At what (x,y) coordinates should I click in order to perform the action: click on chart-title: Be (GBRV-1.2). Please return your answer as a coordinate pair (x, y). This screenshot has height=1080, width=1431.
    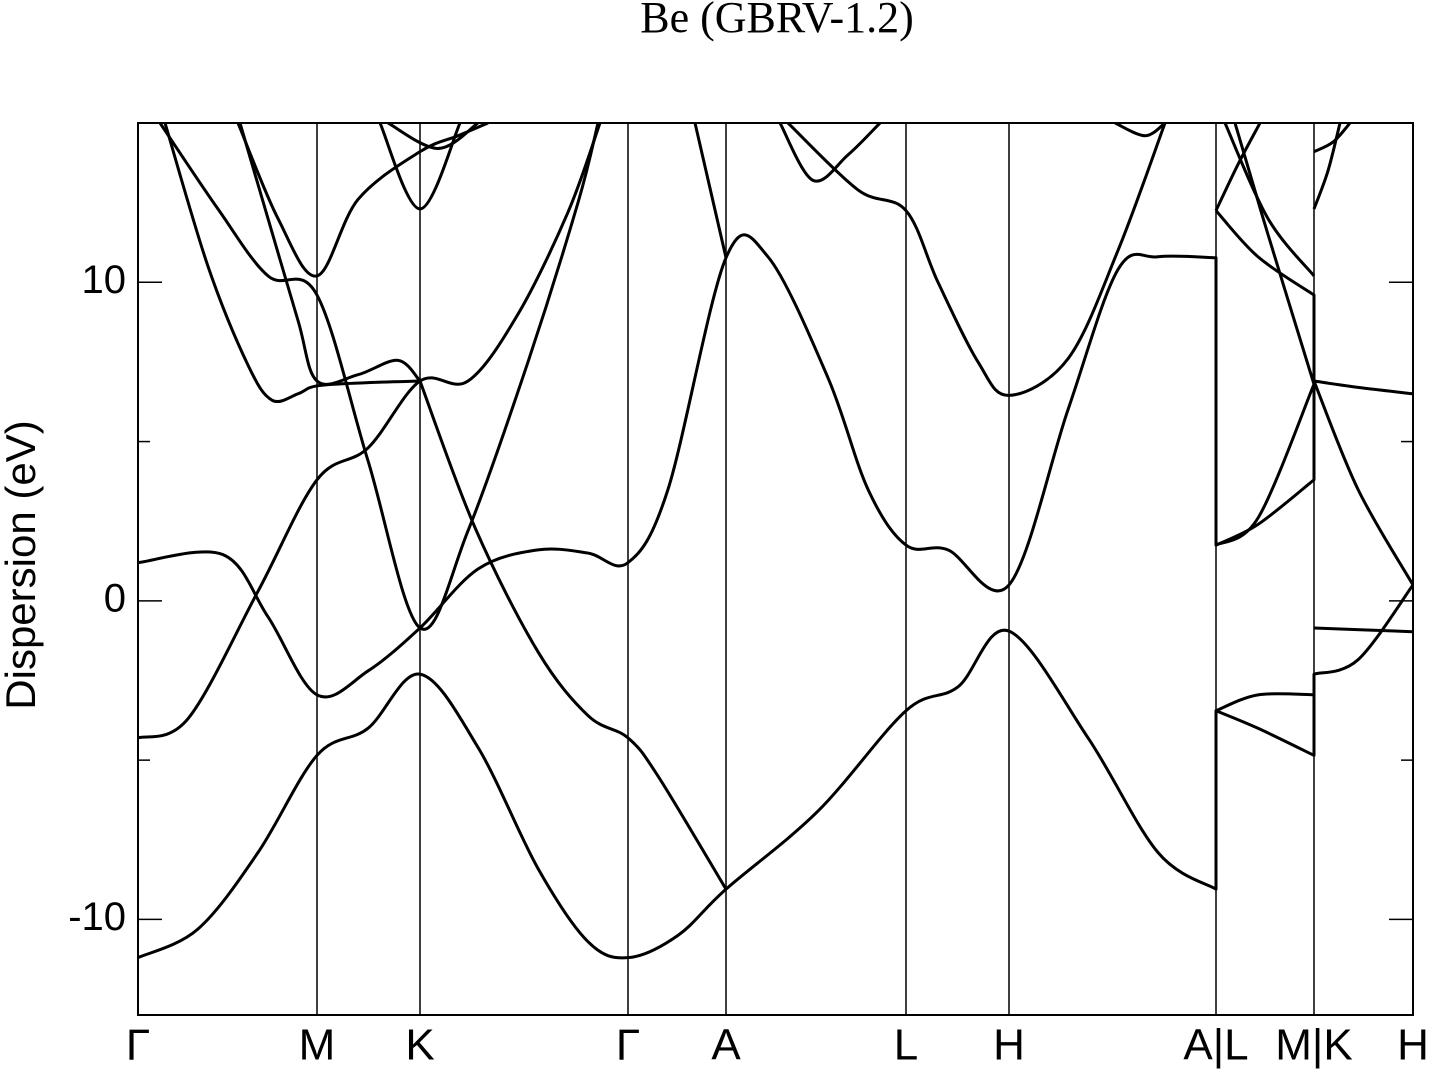
    Looking at the image, I should click on (777, 21).